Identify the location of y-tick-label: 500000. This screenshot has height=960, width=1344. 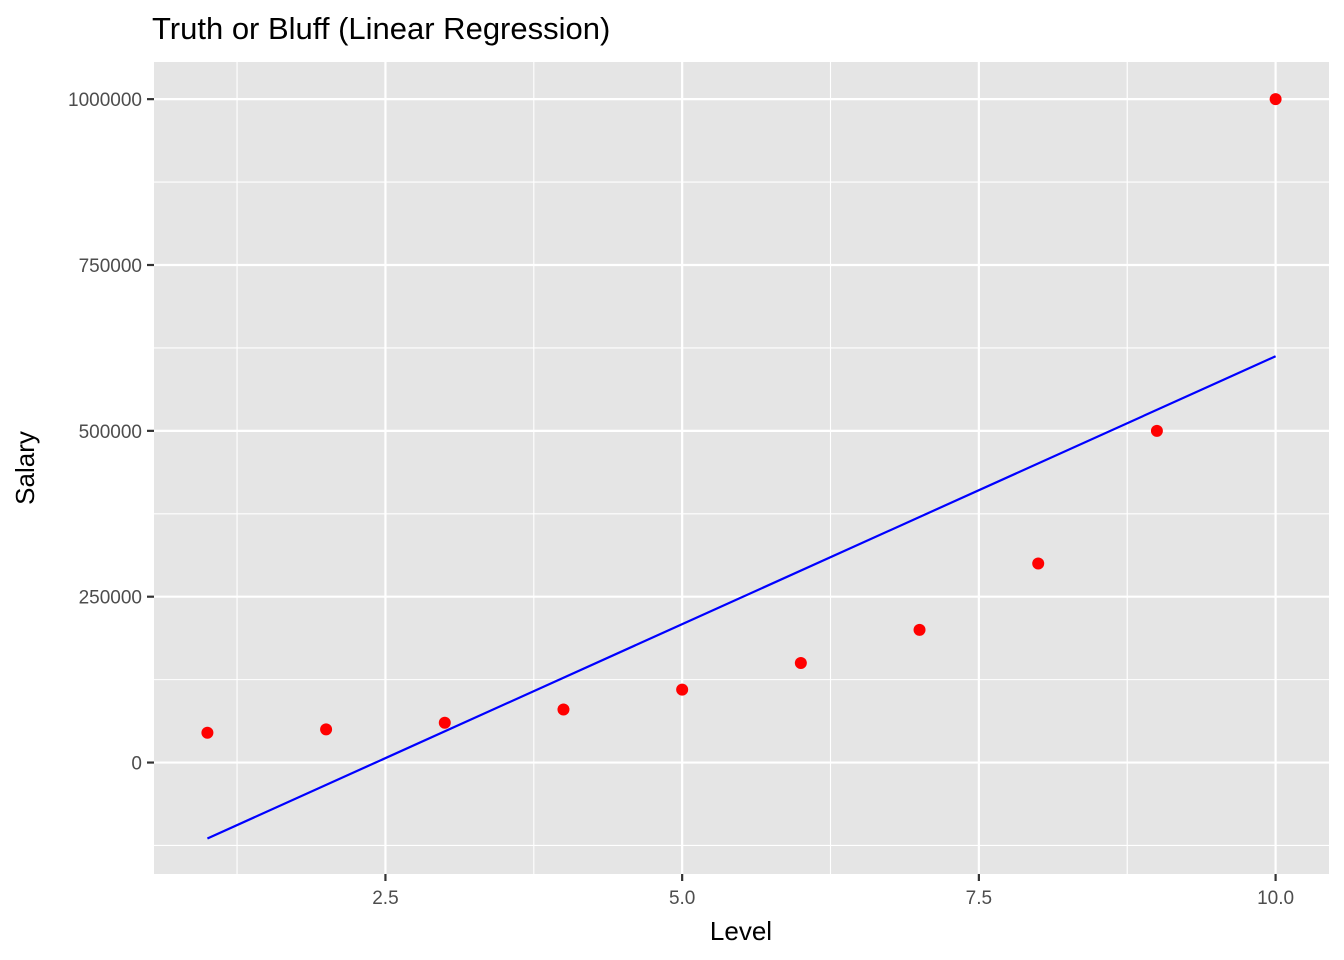
(110, 432).